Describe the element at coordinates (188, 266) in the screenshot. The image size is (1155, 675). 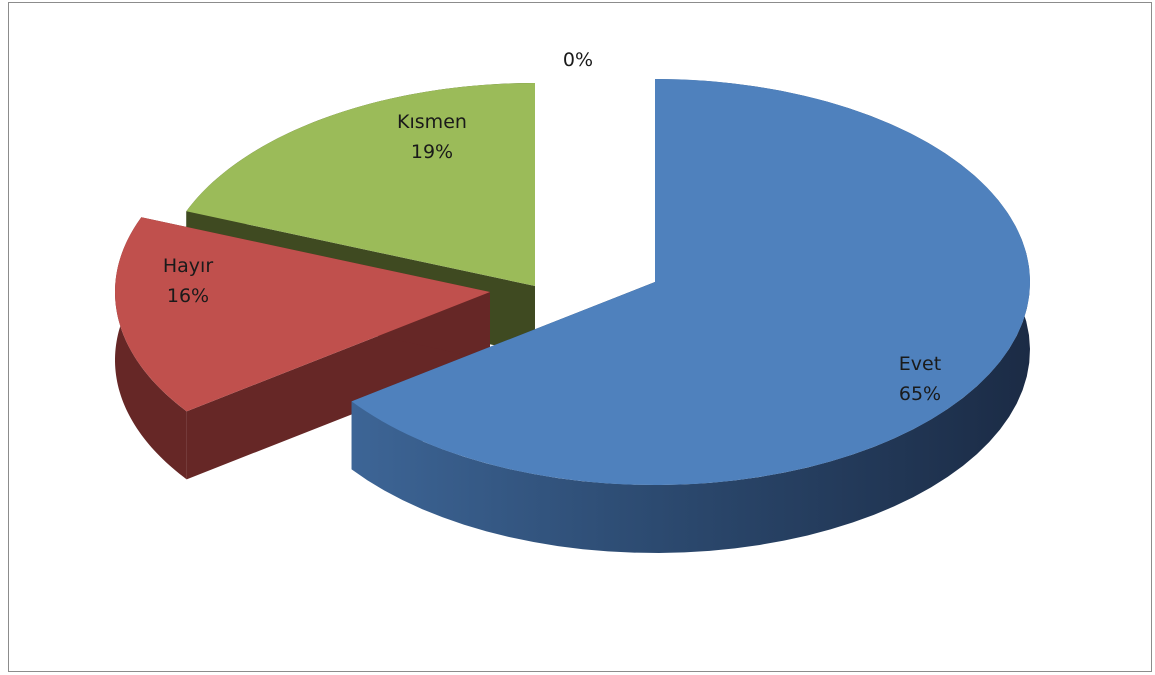
I see `slice-label-2: Hayır` at that location.